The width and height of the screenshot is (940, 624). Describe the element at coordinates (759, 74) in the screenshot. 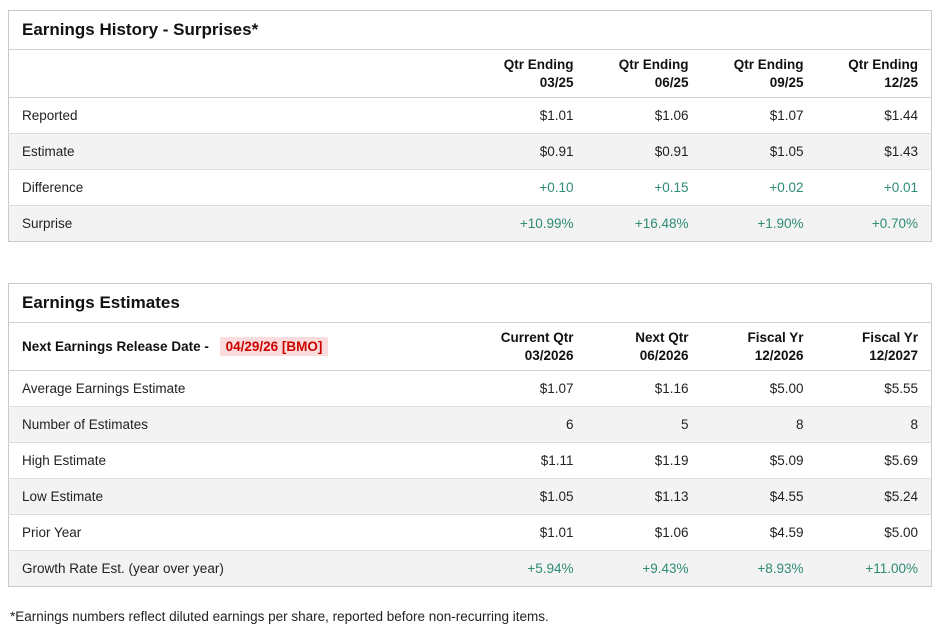

I see `column-header: Qtr Ending 09/25` at that location.